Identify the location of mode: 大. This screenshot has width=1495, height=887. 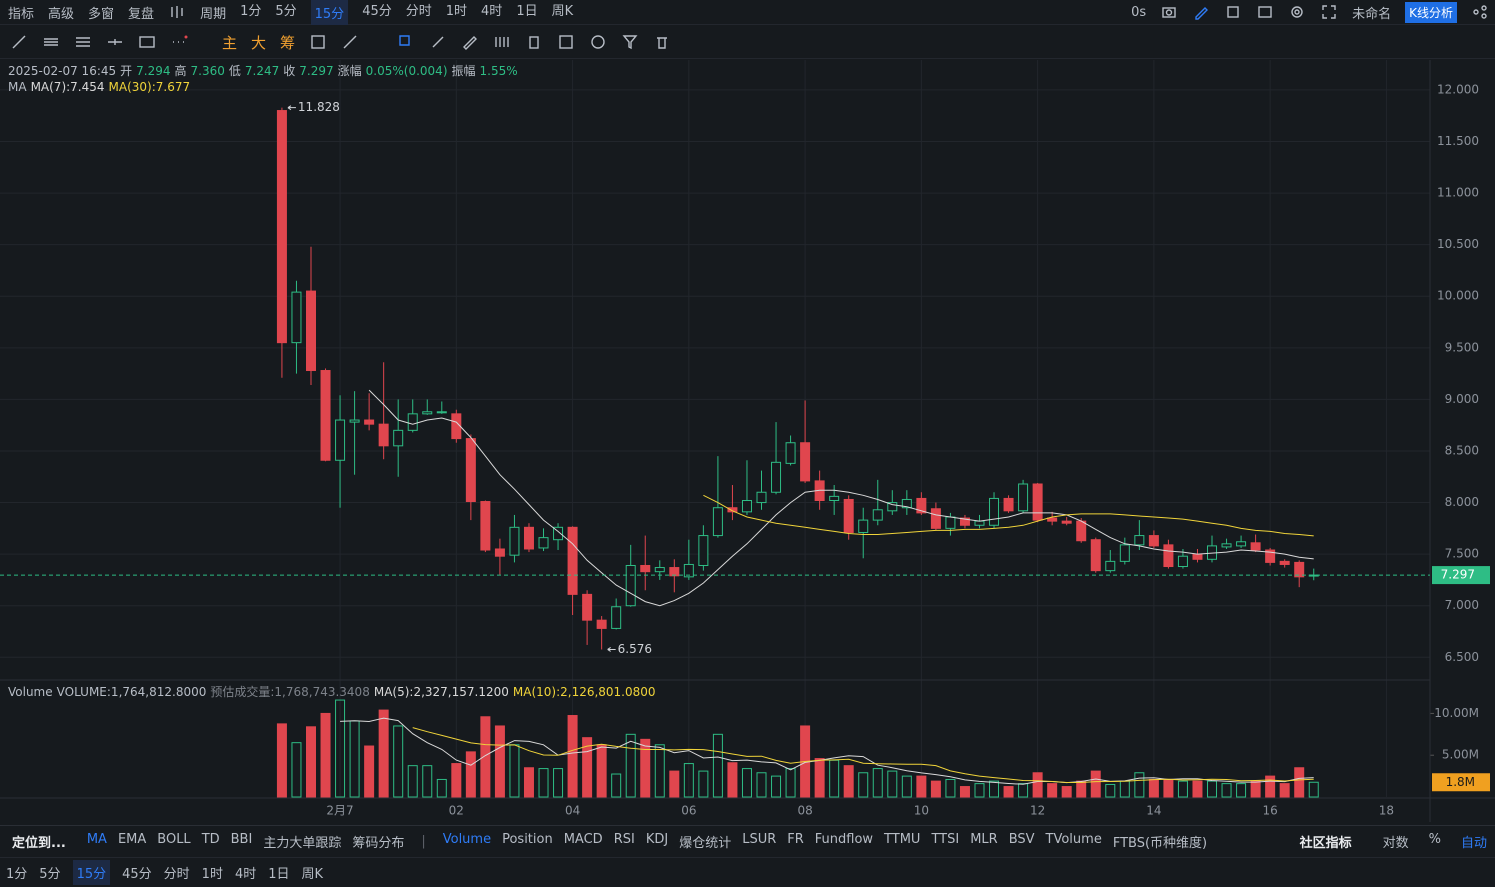
(259, 42).